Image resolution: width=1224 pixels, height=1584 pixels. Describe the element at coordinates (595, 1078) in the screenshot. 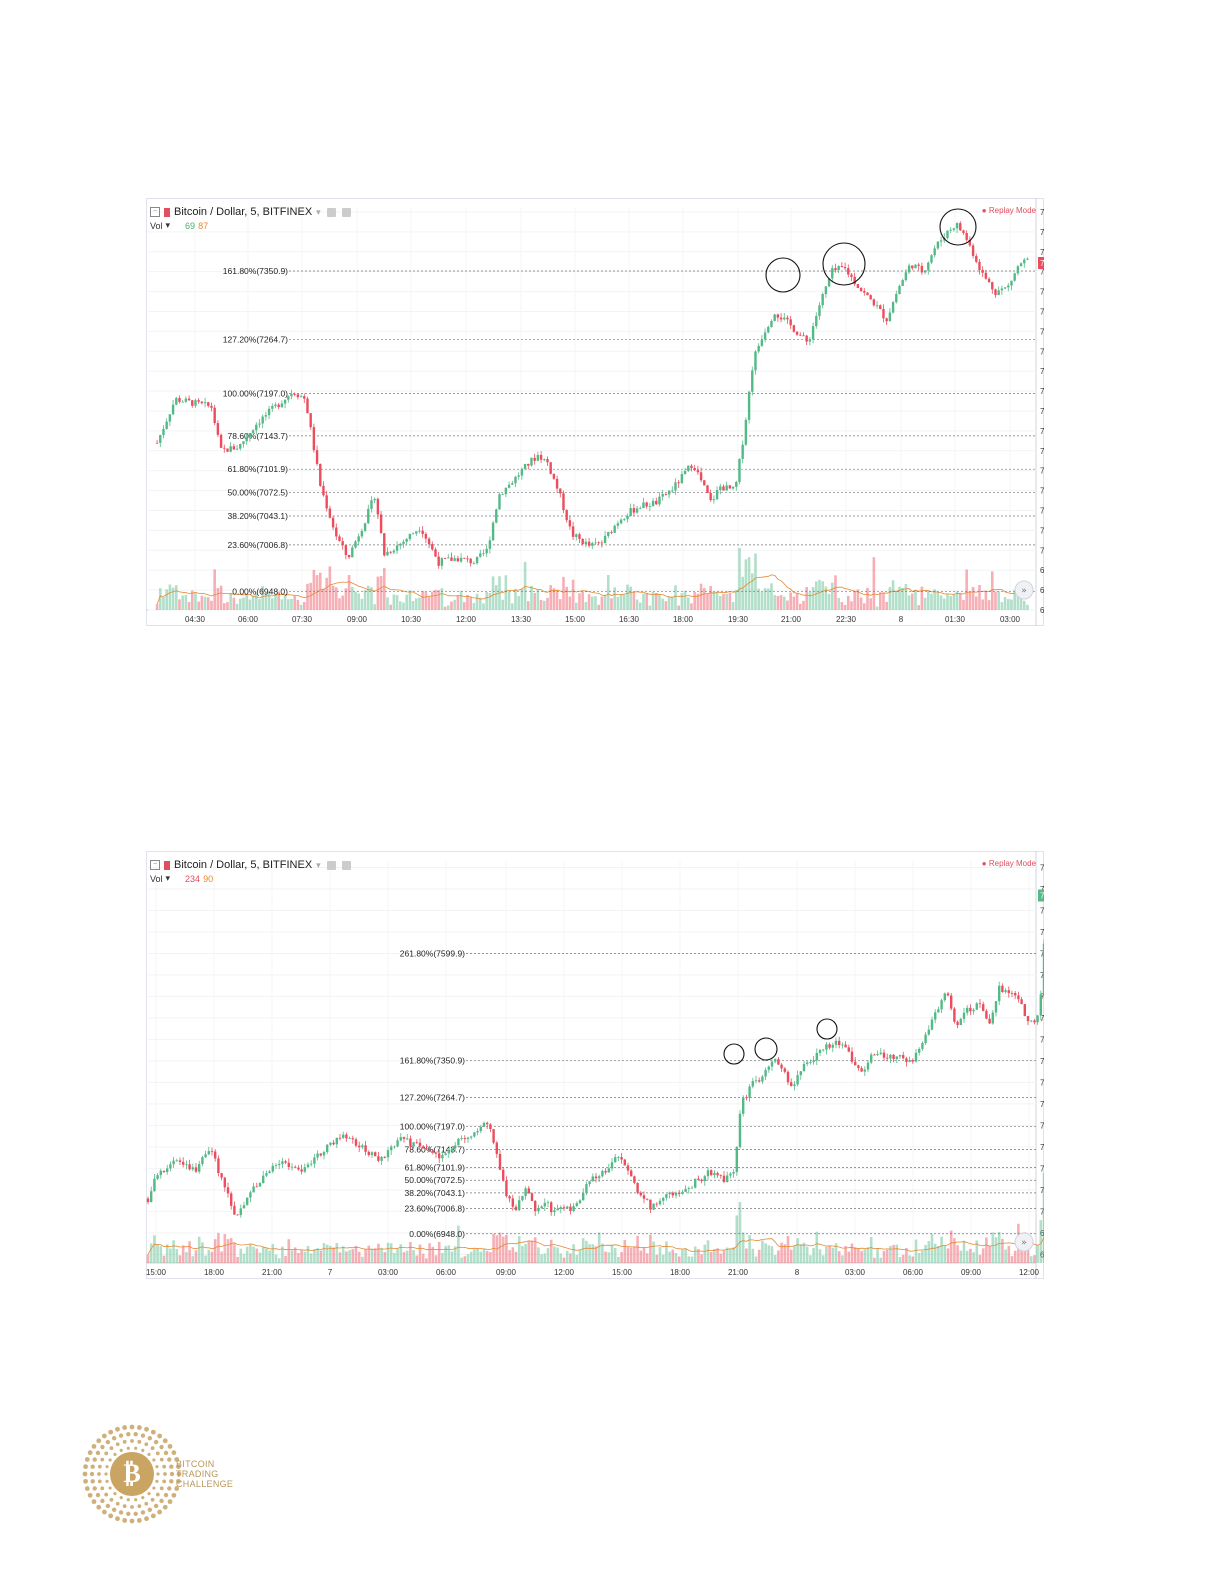

I see `candles` at that location.